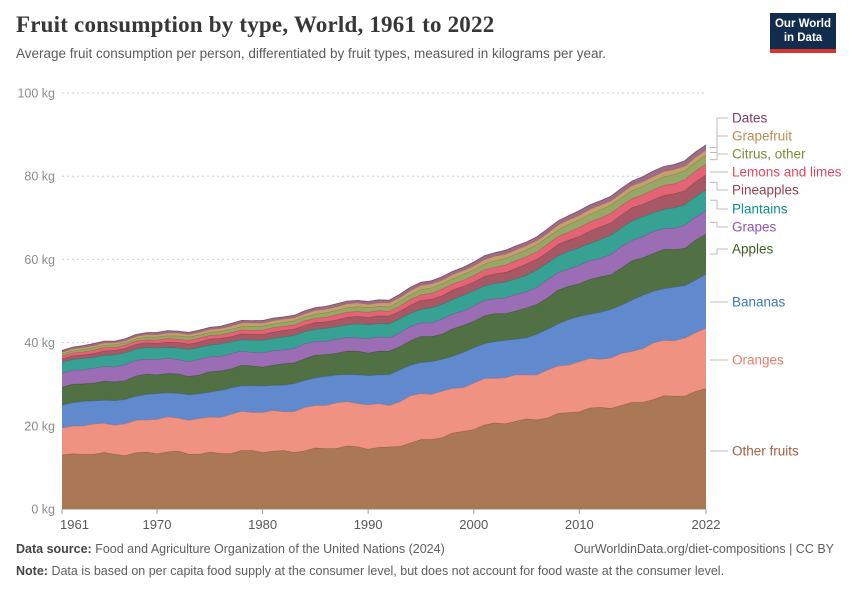 This screenshot has width=850, height=600. What do you see at coordinates (802, 24) in the screenshot?
I see `owid-logo-line1: Our World` at bounding box center [802, 24].